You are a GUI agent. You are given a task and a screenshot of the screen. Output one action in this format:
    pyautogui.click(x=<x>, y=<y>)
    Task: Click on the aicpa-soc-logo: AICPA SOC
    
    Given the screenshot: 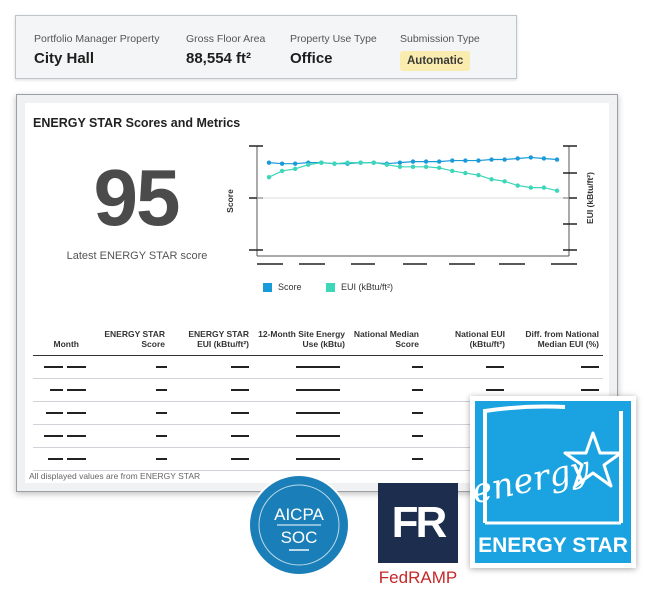 What is the action you would take?
    pyautogui.click(x=299, y=525)
    